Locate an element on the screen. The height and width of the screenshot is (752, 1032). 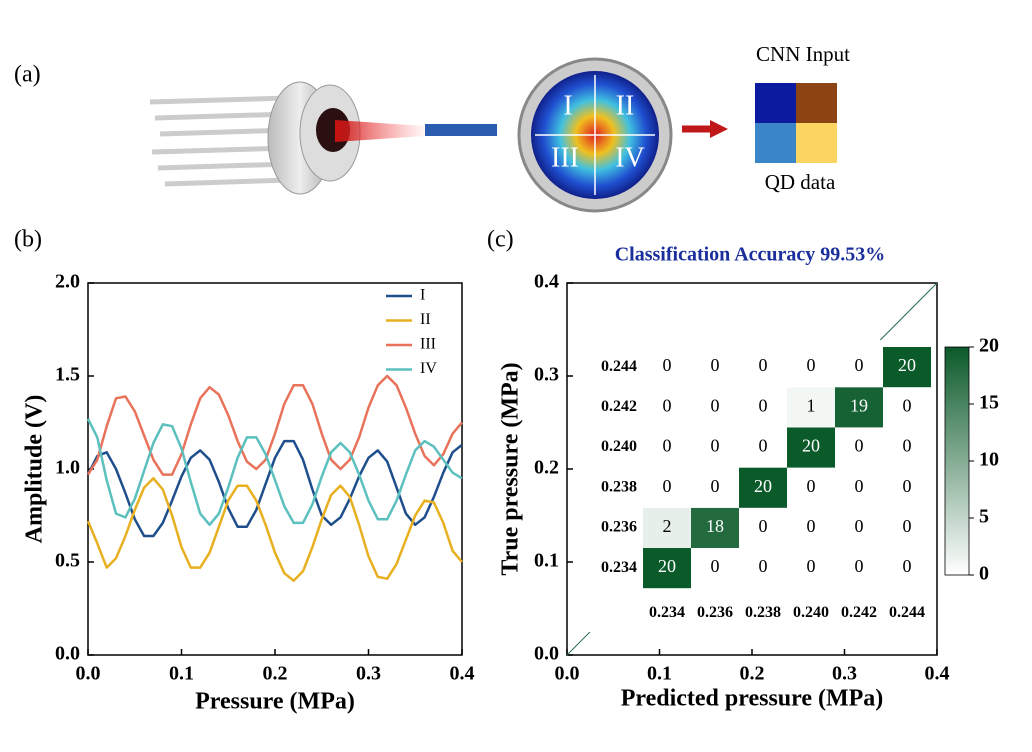
y-tick-label: 0.4 is located at coordinates (546, 282).